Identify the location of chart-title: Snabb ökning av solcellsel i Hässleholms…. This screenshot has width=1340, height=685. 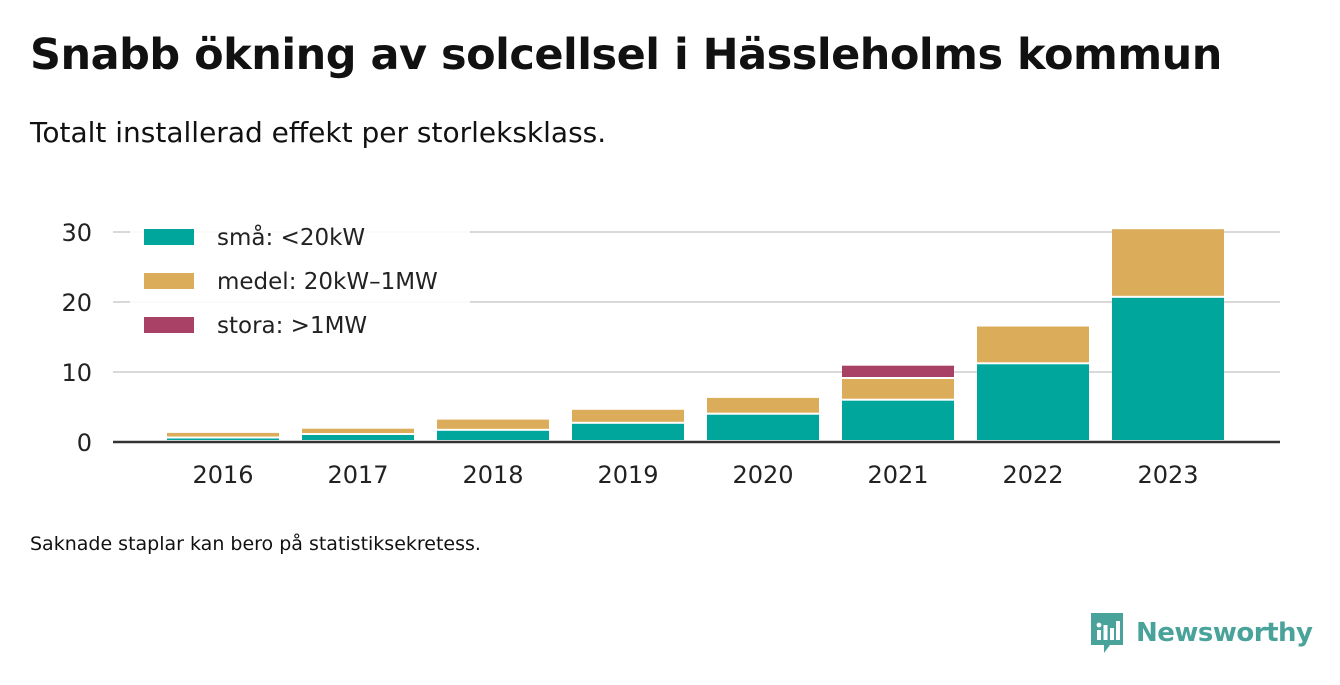
(626, 55).